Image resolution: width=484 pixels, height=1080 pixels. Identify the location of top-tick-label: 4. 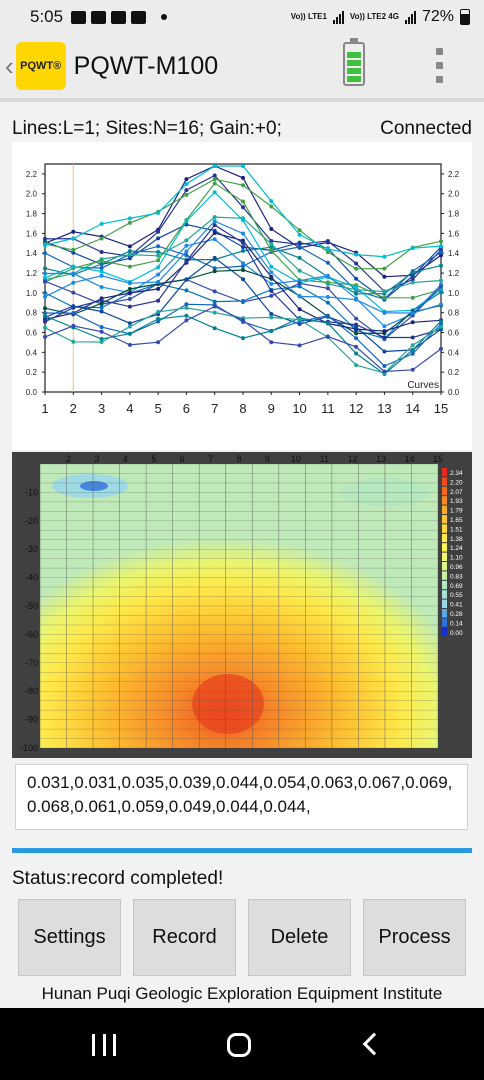
(125, 459).